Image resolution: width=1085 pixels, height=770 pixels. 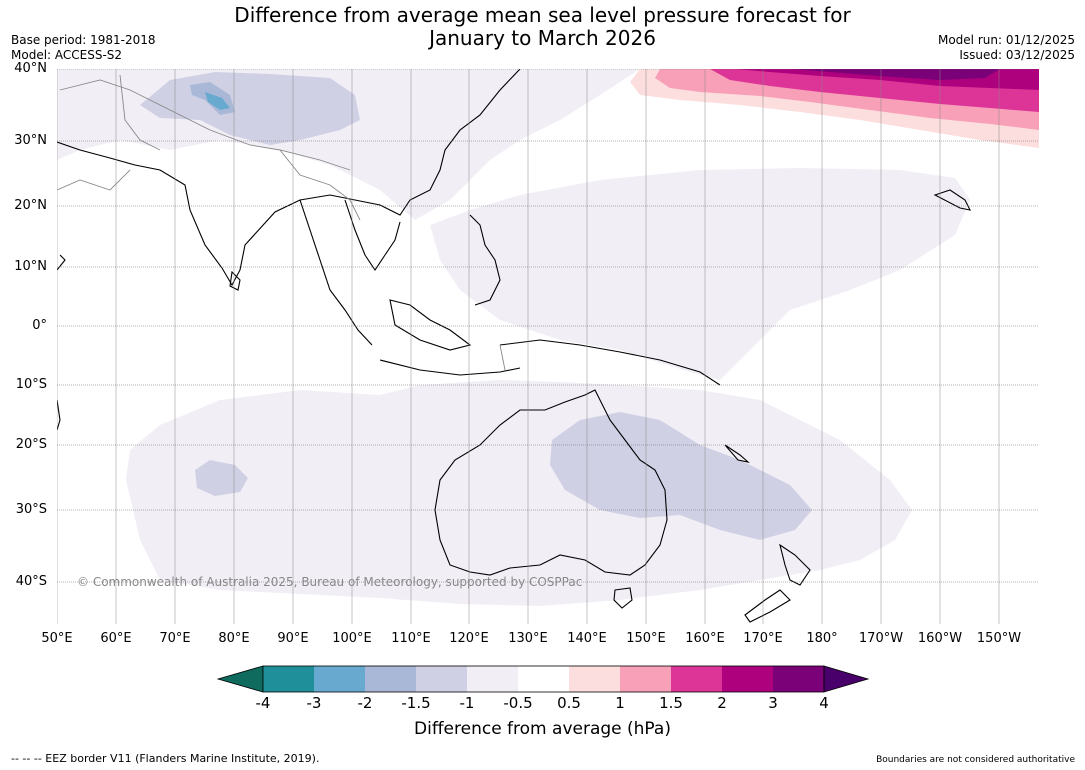 What do you see at coordinates (31, 384) in the screenshot?
I see `lat-label: 10°S` at bounding box center [31, 384].